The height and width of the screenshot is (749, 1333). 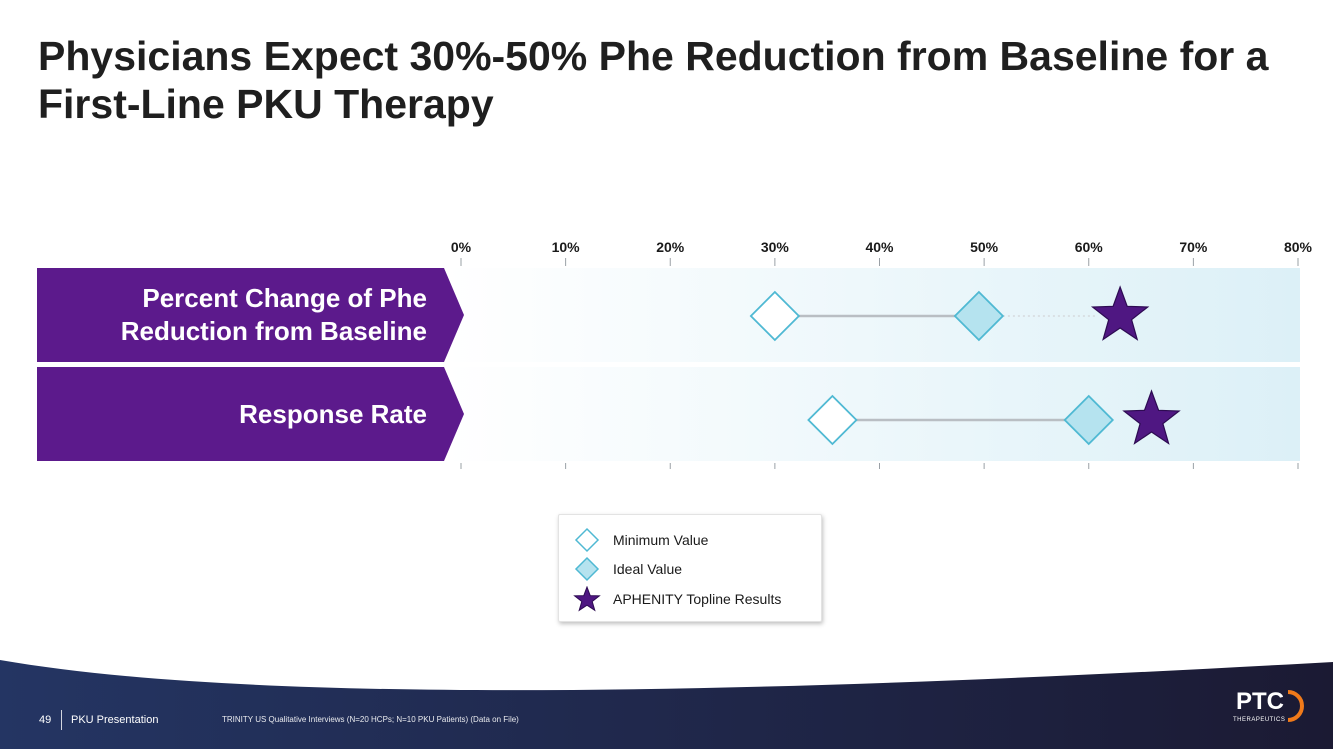 I want to click on row-label-2: Response Rate, so click(x=333, y=413).